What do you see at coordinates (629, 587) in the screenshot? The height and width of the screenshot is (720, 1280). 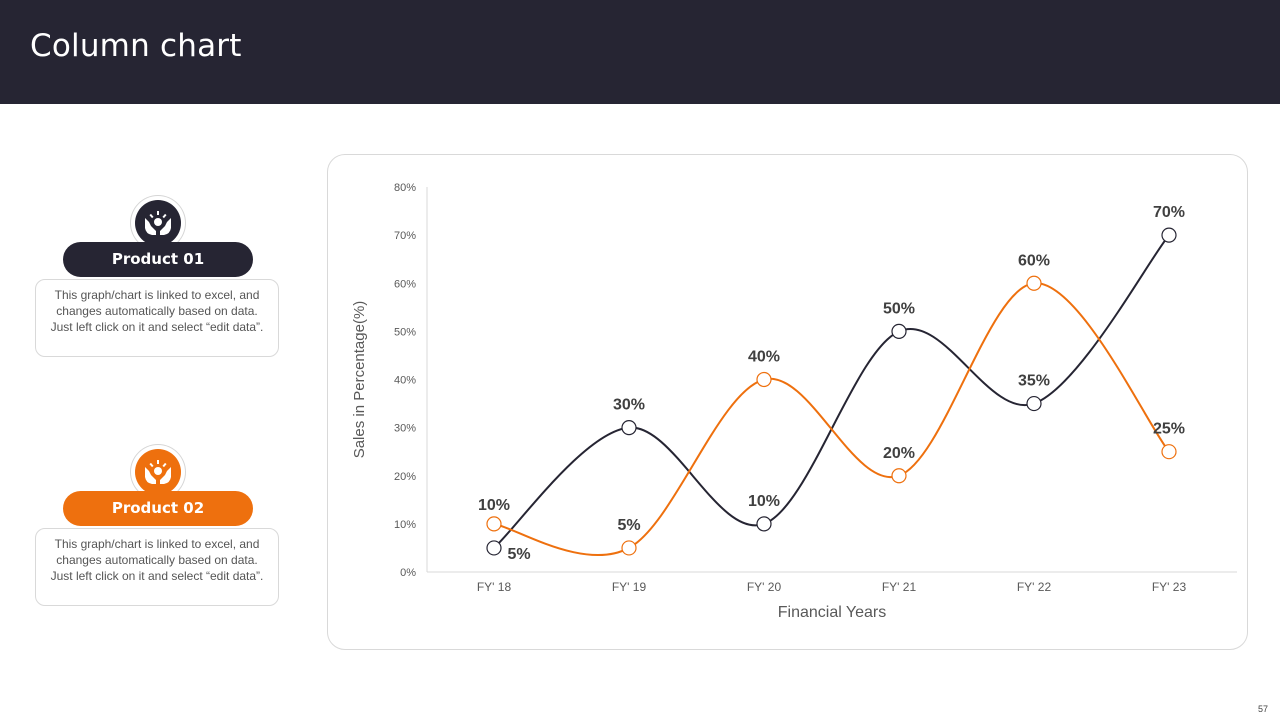 I see `x-tick-label: FY' 19` at bounding box center [629, 587].